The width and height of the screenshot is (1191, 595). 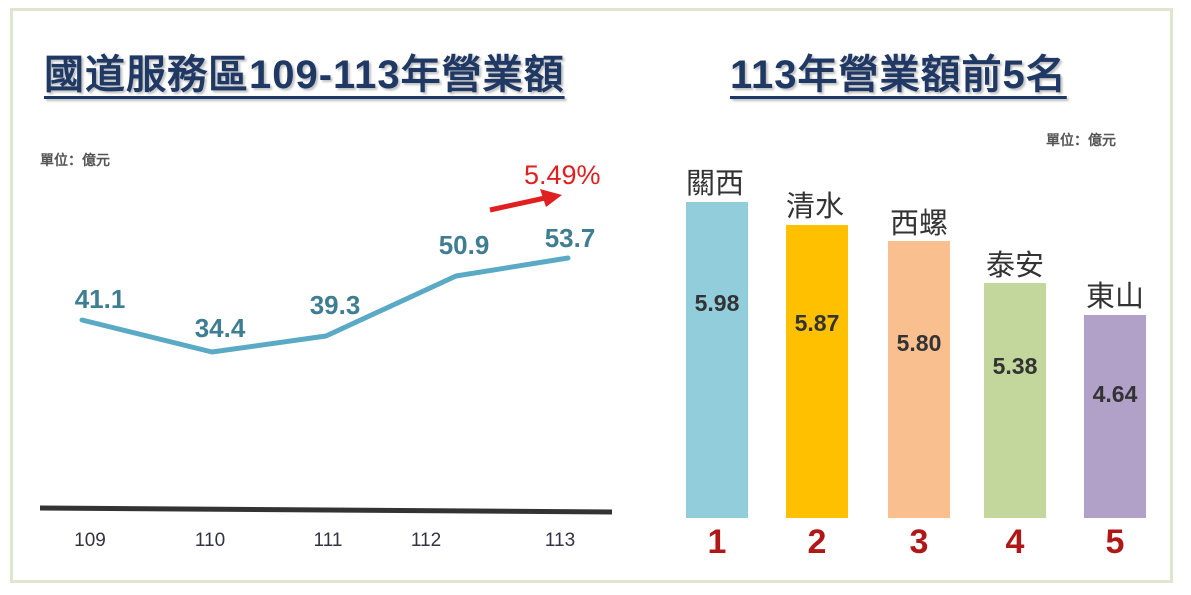 I want to click on rank-label: 3, so click(x=919, y=542).